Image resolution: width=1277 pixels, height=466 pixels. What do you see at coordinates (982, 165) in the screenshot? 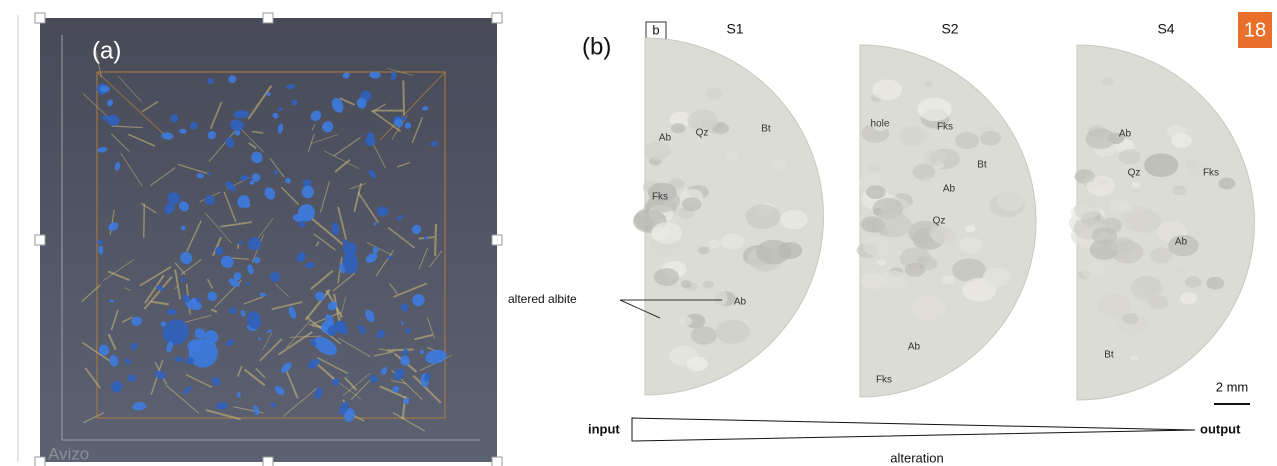
I see `mineral-label: Bt` at bounding box center [982, 165].